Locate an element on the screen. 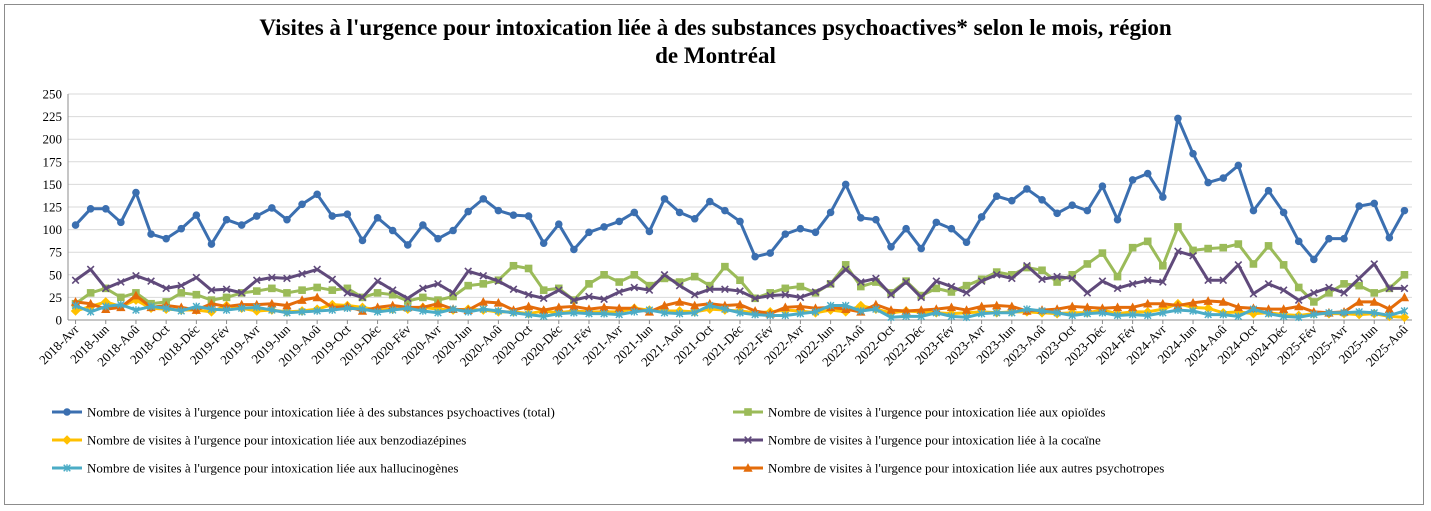 The width and height of the screenshot is (1431, 511). y-tick-label: 75 is located at coordinates (55, 252).